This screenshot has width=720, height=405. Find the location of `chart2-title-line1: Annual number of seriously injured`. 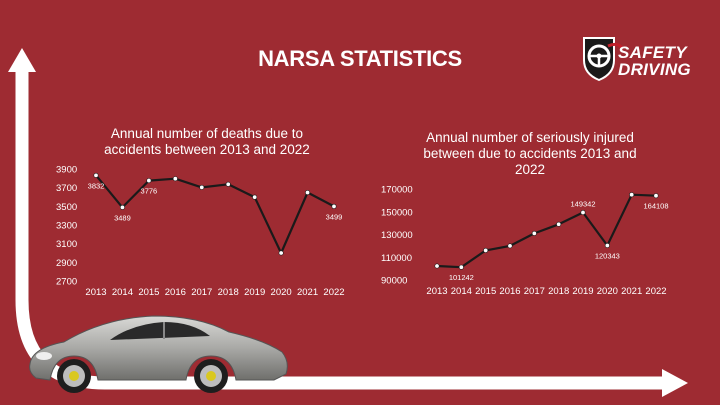

chart2-title-line1: Annual number of seriously injured is located at coordinates (530, 137).